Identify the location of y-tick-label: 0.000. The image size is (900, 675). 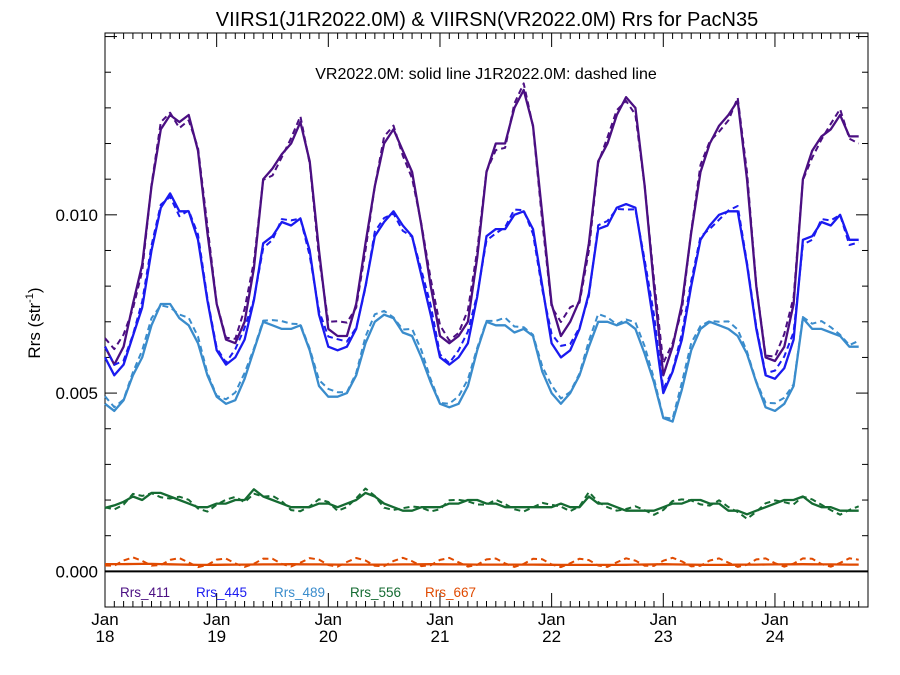
(76, 571).